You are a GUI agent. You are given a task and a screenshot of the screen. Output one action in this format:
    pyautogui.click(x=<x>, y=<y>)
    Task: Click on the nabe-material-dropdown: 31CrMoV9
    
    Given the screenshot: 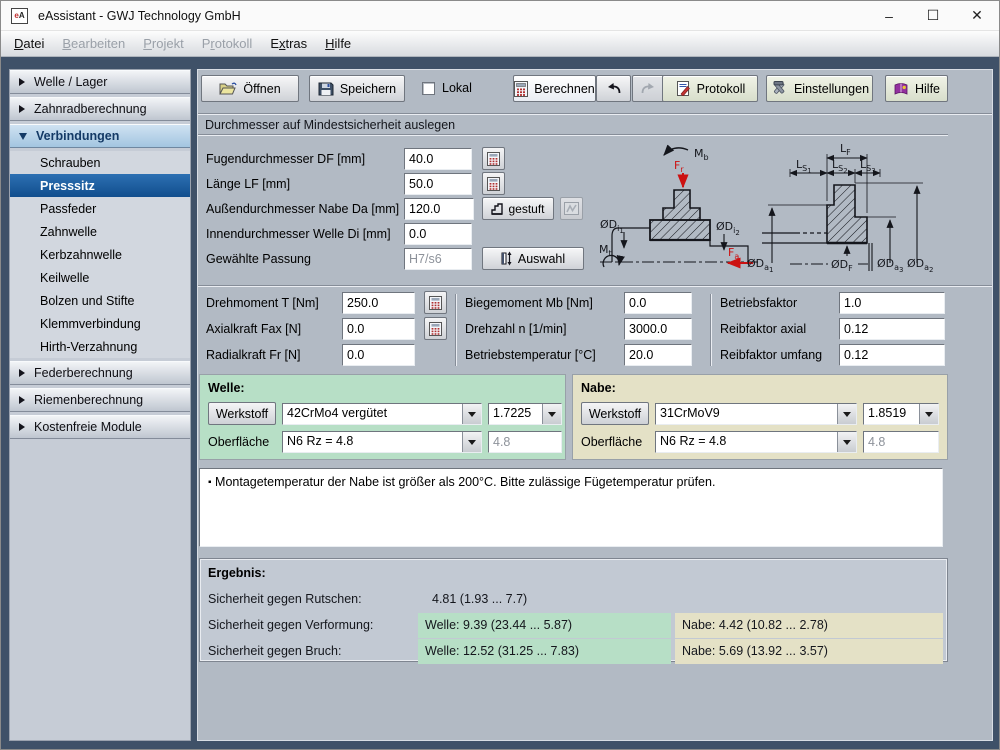 What is the action you would take?
    pyautogui.click(x=756, y=414)
    